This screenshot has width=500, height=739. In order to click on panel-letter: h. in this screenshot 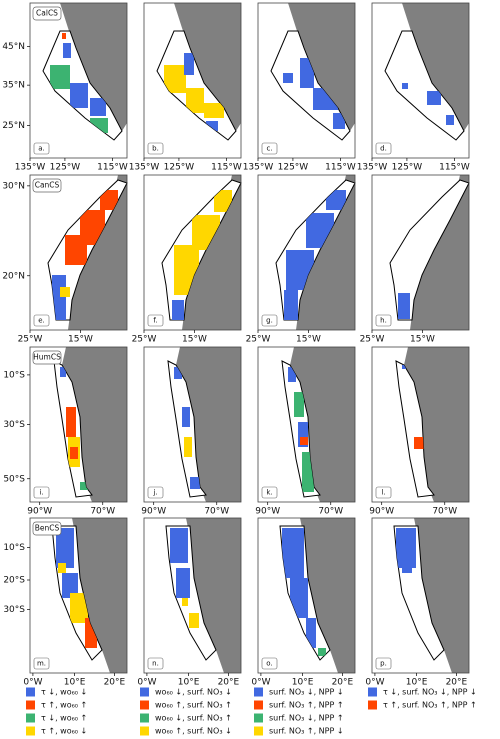, I will do `click(383, 321)`.